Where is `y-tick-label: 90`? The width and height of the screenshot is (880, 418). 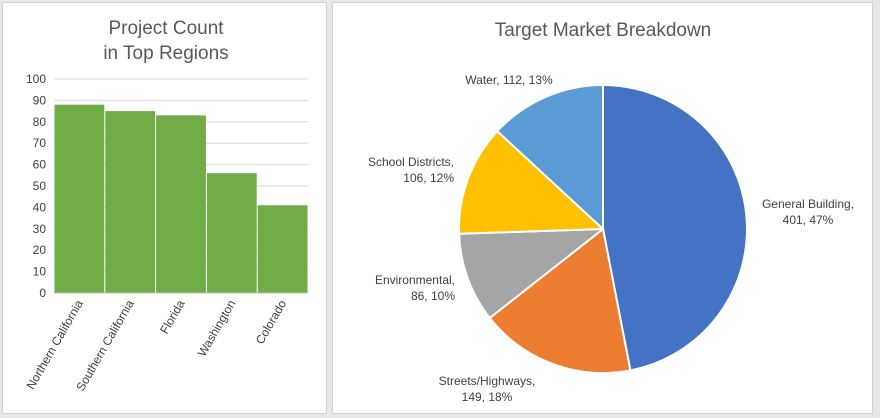
y-tick-label: 90 is located at coordinates (40, 100).